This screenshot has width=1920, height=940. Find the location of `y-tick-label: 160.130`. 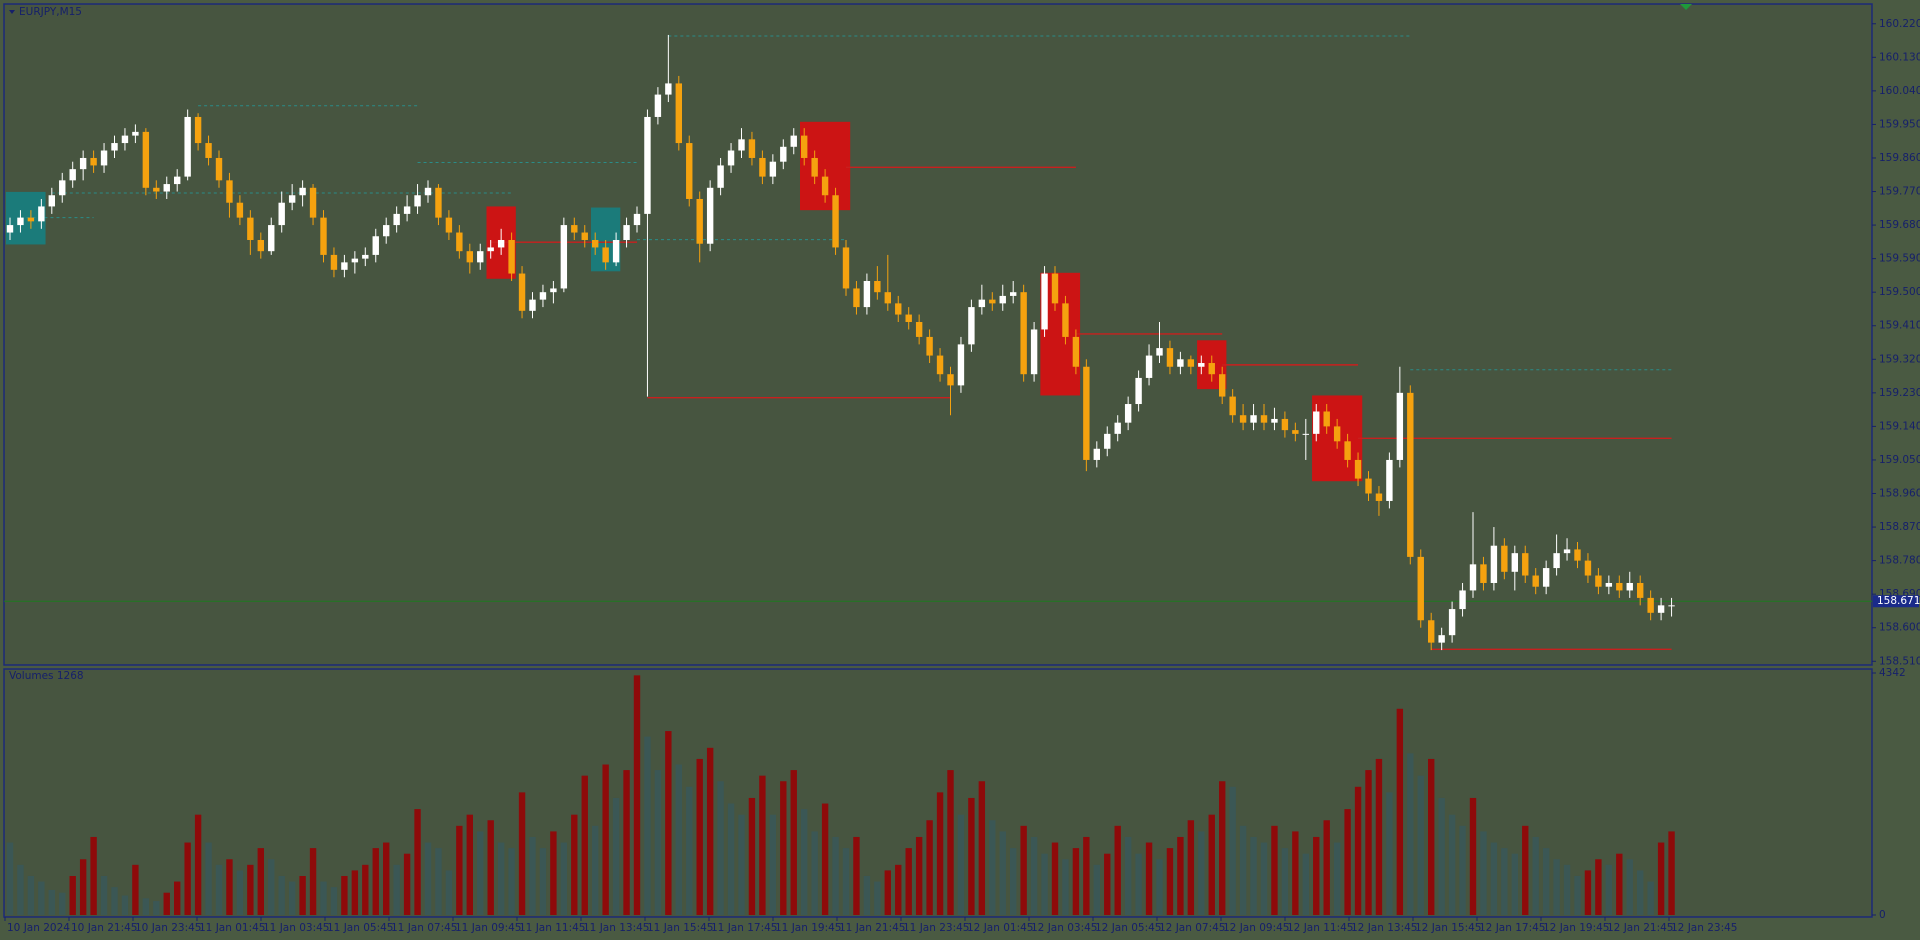

y-tick-label: 160.130 is located at coordinates (1899, 57).